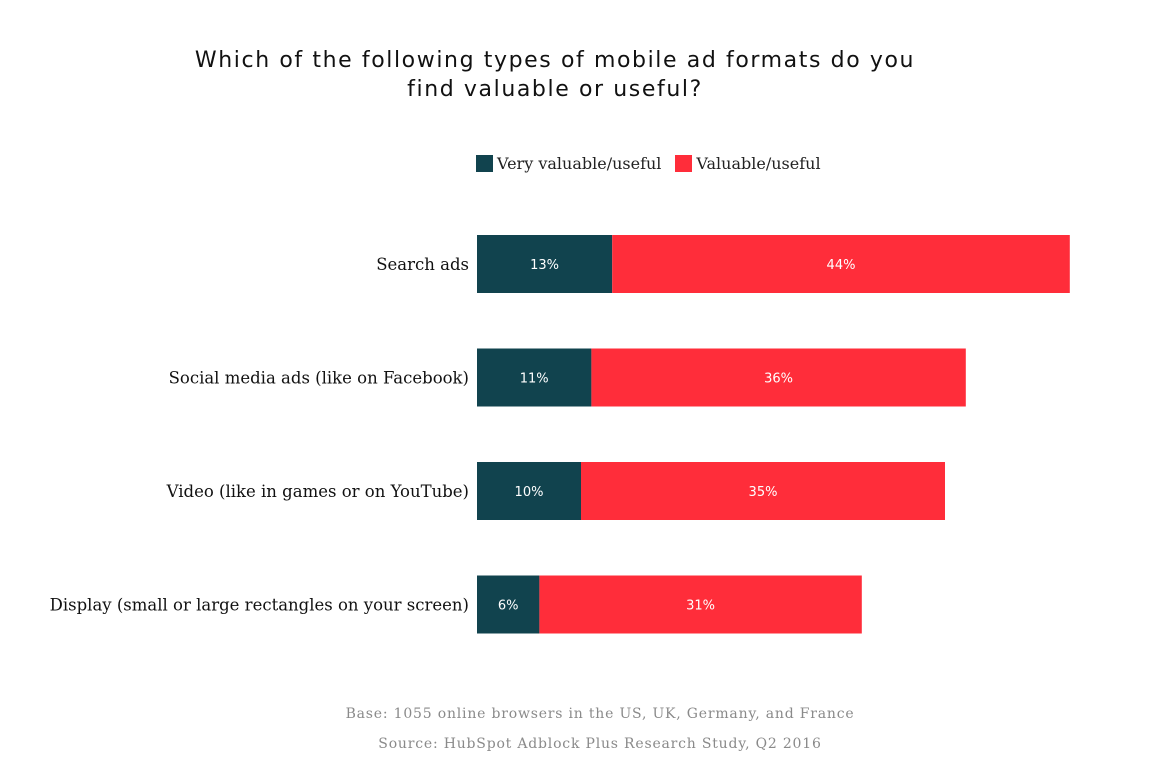 The image size is (1161, 774). I want to click on bar-value-label: 13%, so click(544, 265).